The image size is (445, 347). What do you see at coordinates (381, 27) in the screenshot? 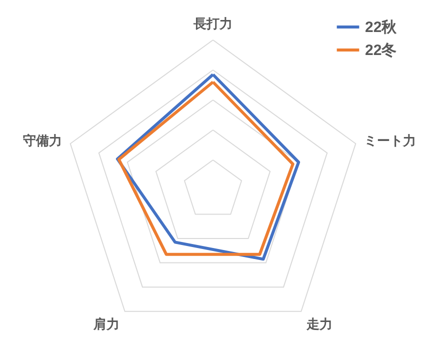
I see `legend-label: 22秋` at bounding box center [381, 27].